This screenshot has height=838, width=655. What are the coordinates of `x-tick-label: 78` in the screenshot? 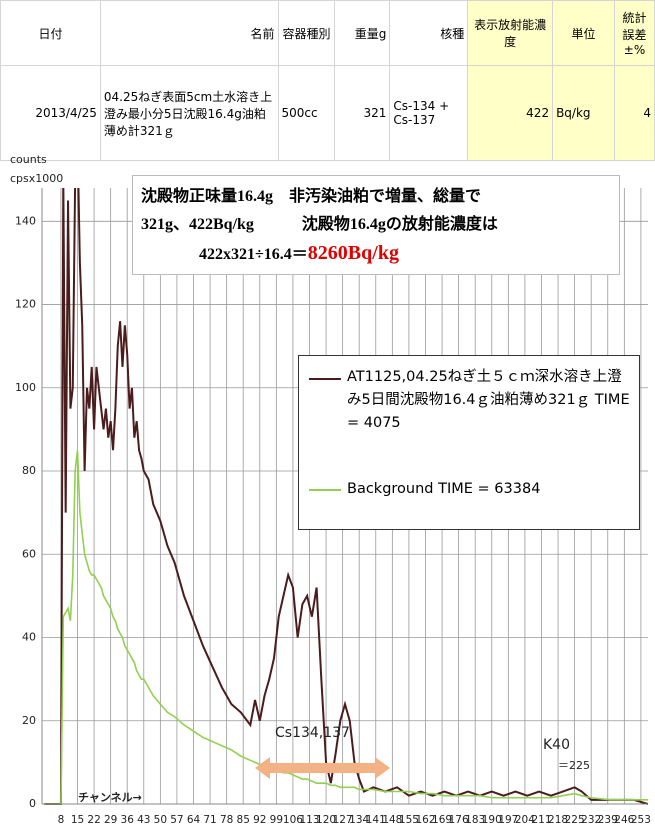 It's located at (226, 820).